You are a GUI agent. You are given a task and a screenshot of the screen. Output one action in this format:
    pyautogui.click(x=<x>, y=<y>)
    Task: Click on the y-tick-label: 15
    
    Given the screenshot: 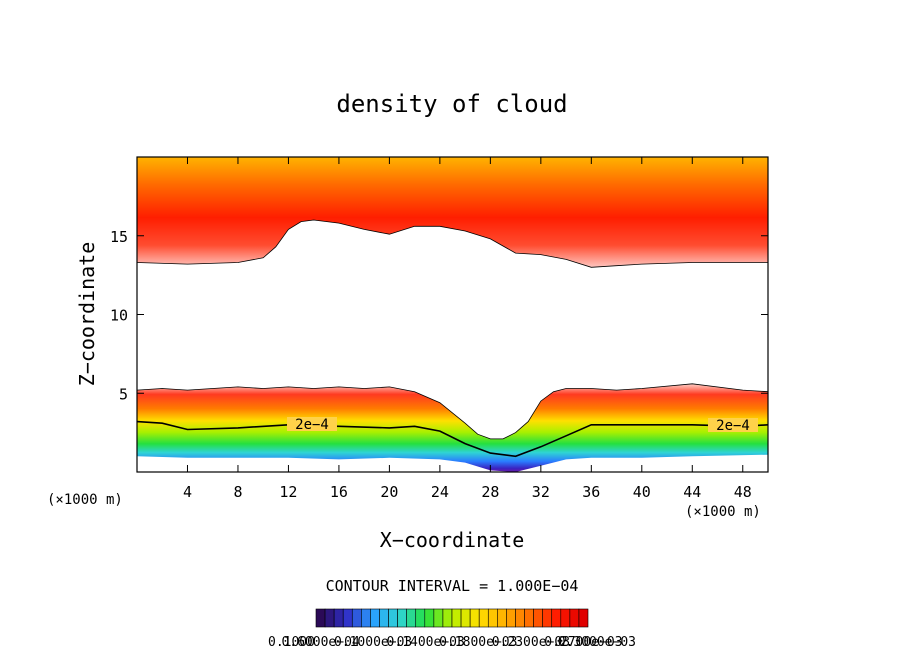 What is the action you would take?
    pyautogui.click(x=119, y=237)
    